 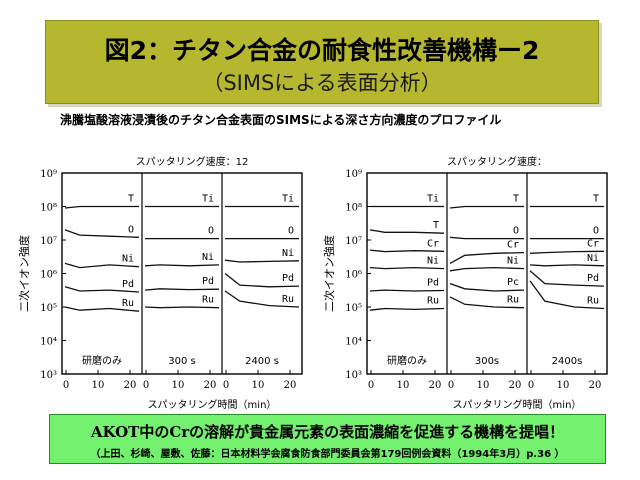 I want to click on sputter-rate-label: スパッタリング速度：12, so click(x=192, y=161).